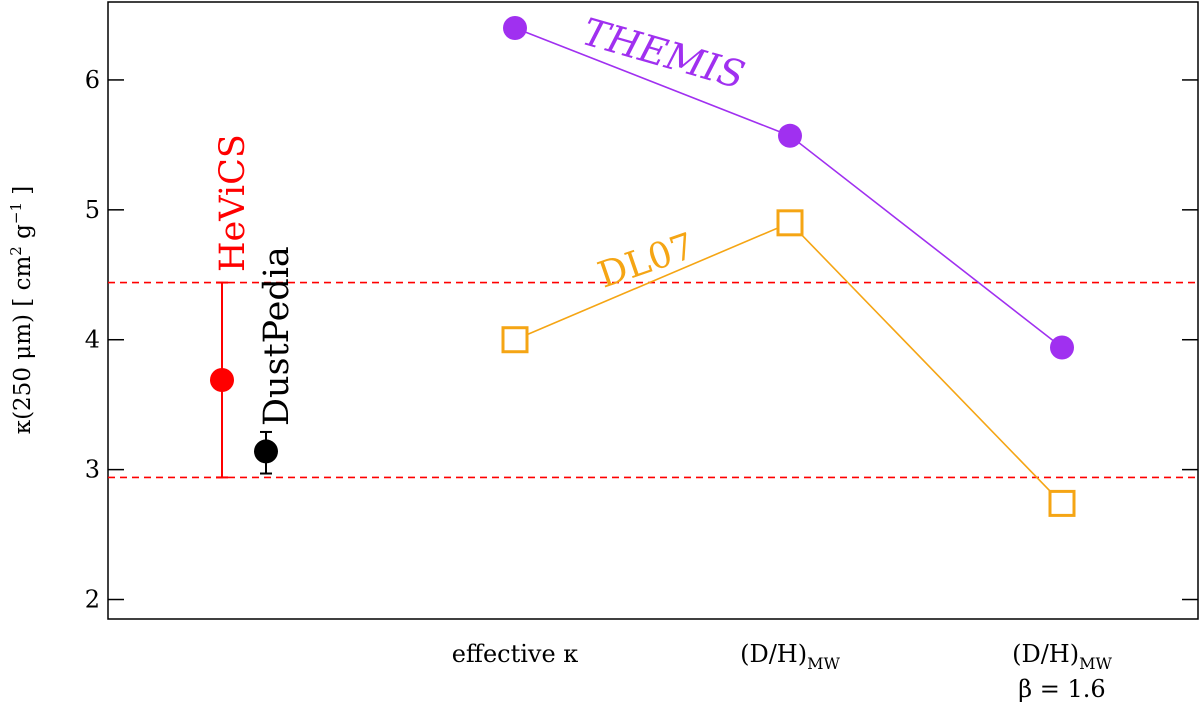 This screenshot has width=1200, height=707. What do you see at coordinates (664, 53) in the screenshot?
I see `series-label-themis: THEMIS` at bounding box center [664, 53].